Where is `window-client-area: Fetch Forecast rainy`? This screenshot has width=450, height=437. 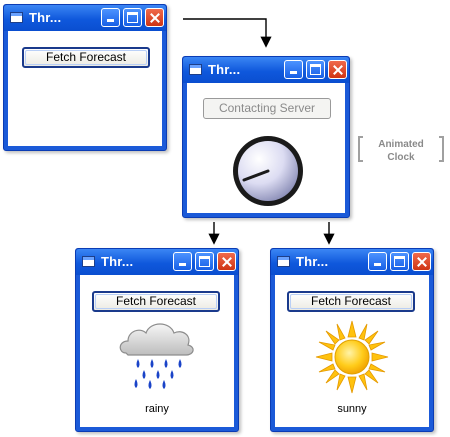 window-client-area: Fetch Forecast rainy is located at coordinates (157, 351).